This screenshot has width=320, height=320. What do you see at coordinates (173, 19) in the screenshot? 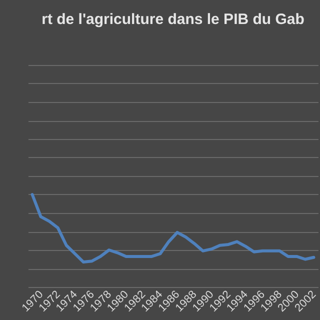
I see `chart-title: rt de l'agriculture dans le PIB du Gab` at bounding box center [173, 19].